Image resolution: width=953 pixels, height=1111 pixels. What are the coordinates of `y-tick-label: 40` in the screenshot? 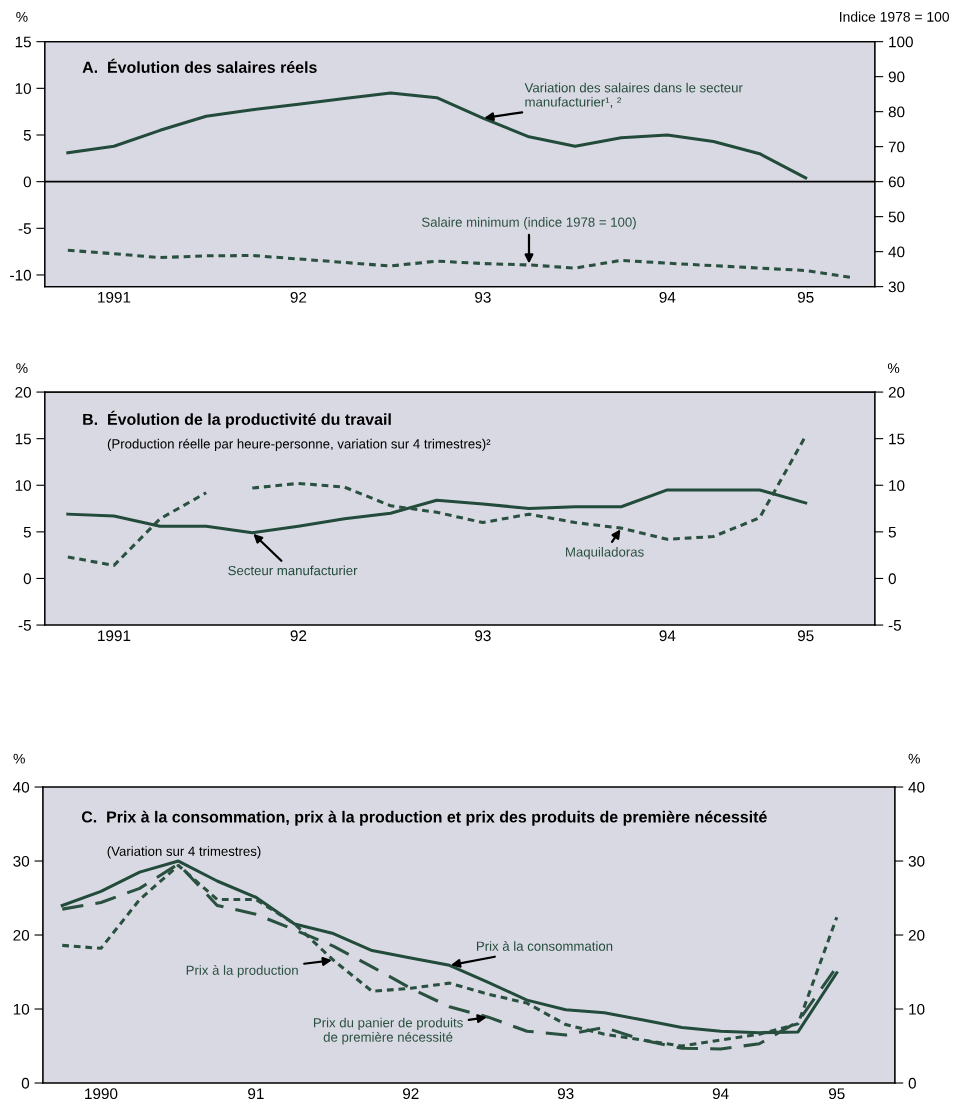 It's located at (21, 787).